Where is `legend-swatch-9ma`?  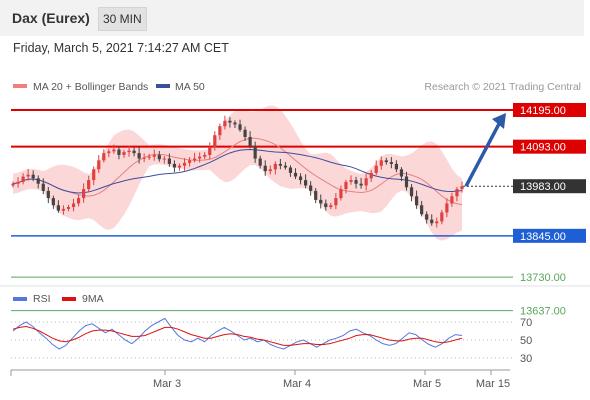
legend-swatch-9ma is located at coordinates (69, 299).